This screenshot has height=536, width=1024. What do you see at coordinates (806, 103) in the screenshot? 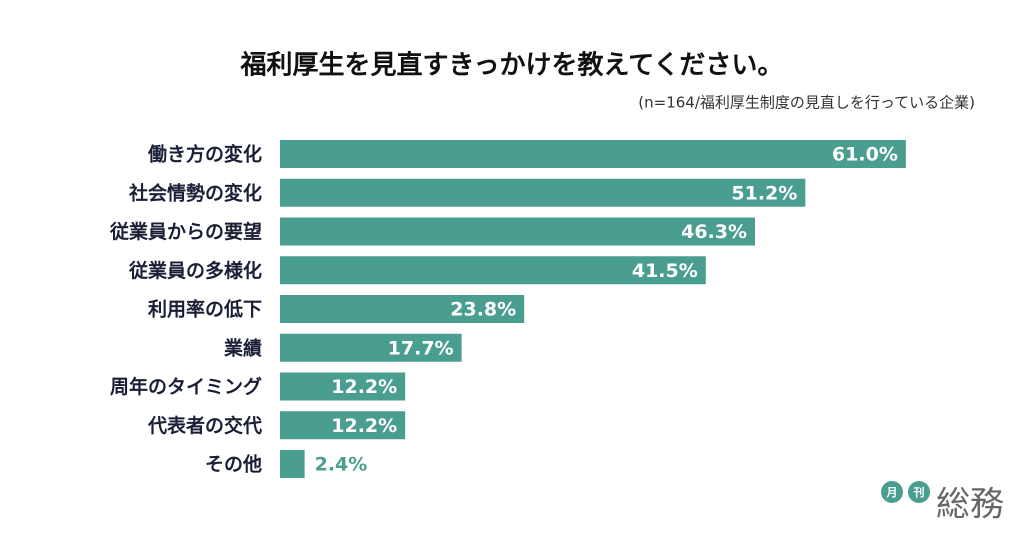
I see `chart-subtitle: (n=164/福利厚生制度の見直しを行っている企業)` at bounding box center [806, 103].